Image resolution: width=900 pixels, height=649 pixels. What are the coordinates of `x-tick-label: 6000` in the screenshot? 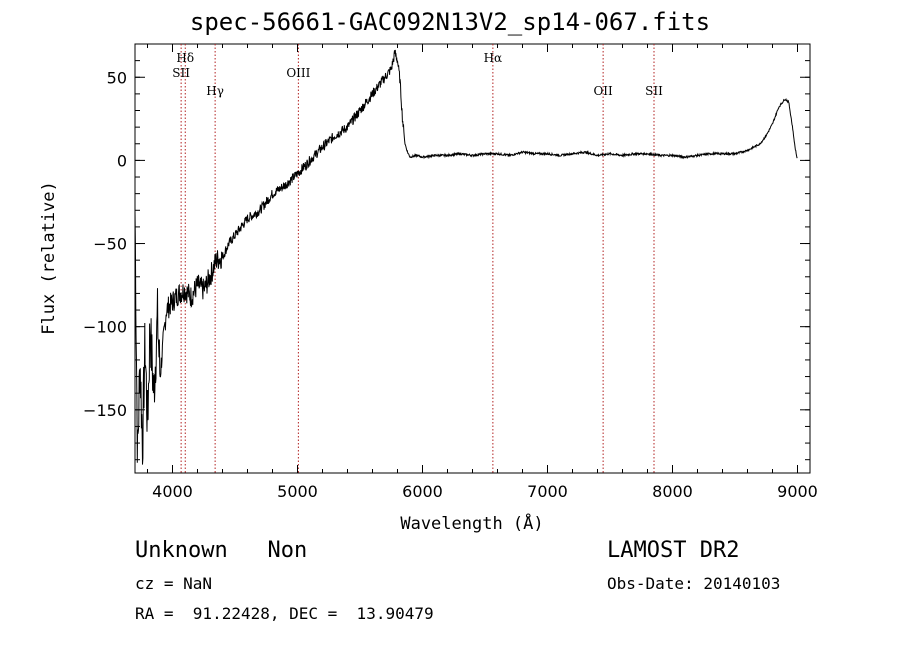 It's located at (422, 491).